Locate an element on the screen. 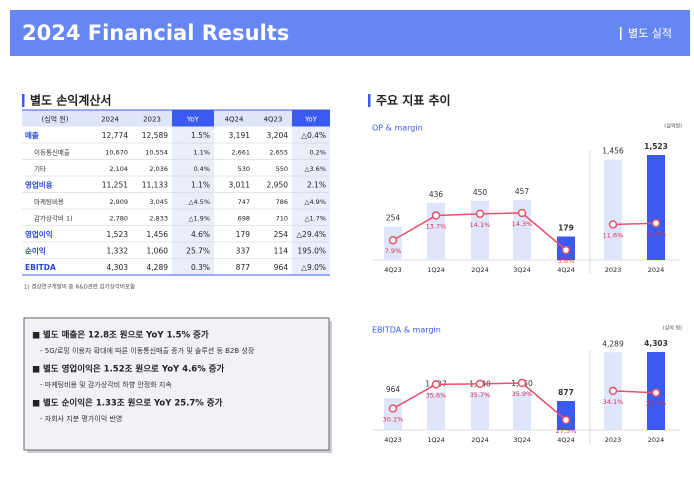 This screenshot has height=486, width=694. cell: 1,523 is located at coordinates (118, 234).